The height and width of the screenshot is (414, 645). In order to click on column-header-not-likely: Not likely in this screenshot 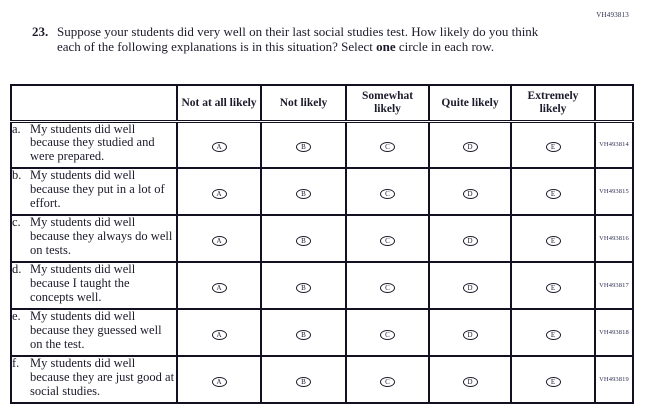, I will do `click(303, 103)`.